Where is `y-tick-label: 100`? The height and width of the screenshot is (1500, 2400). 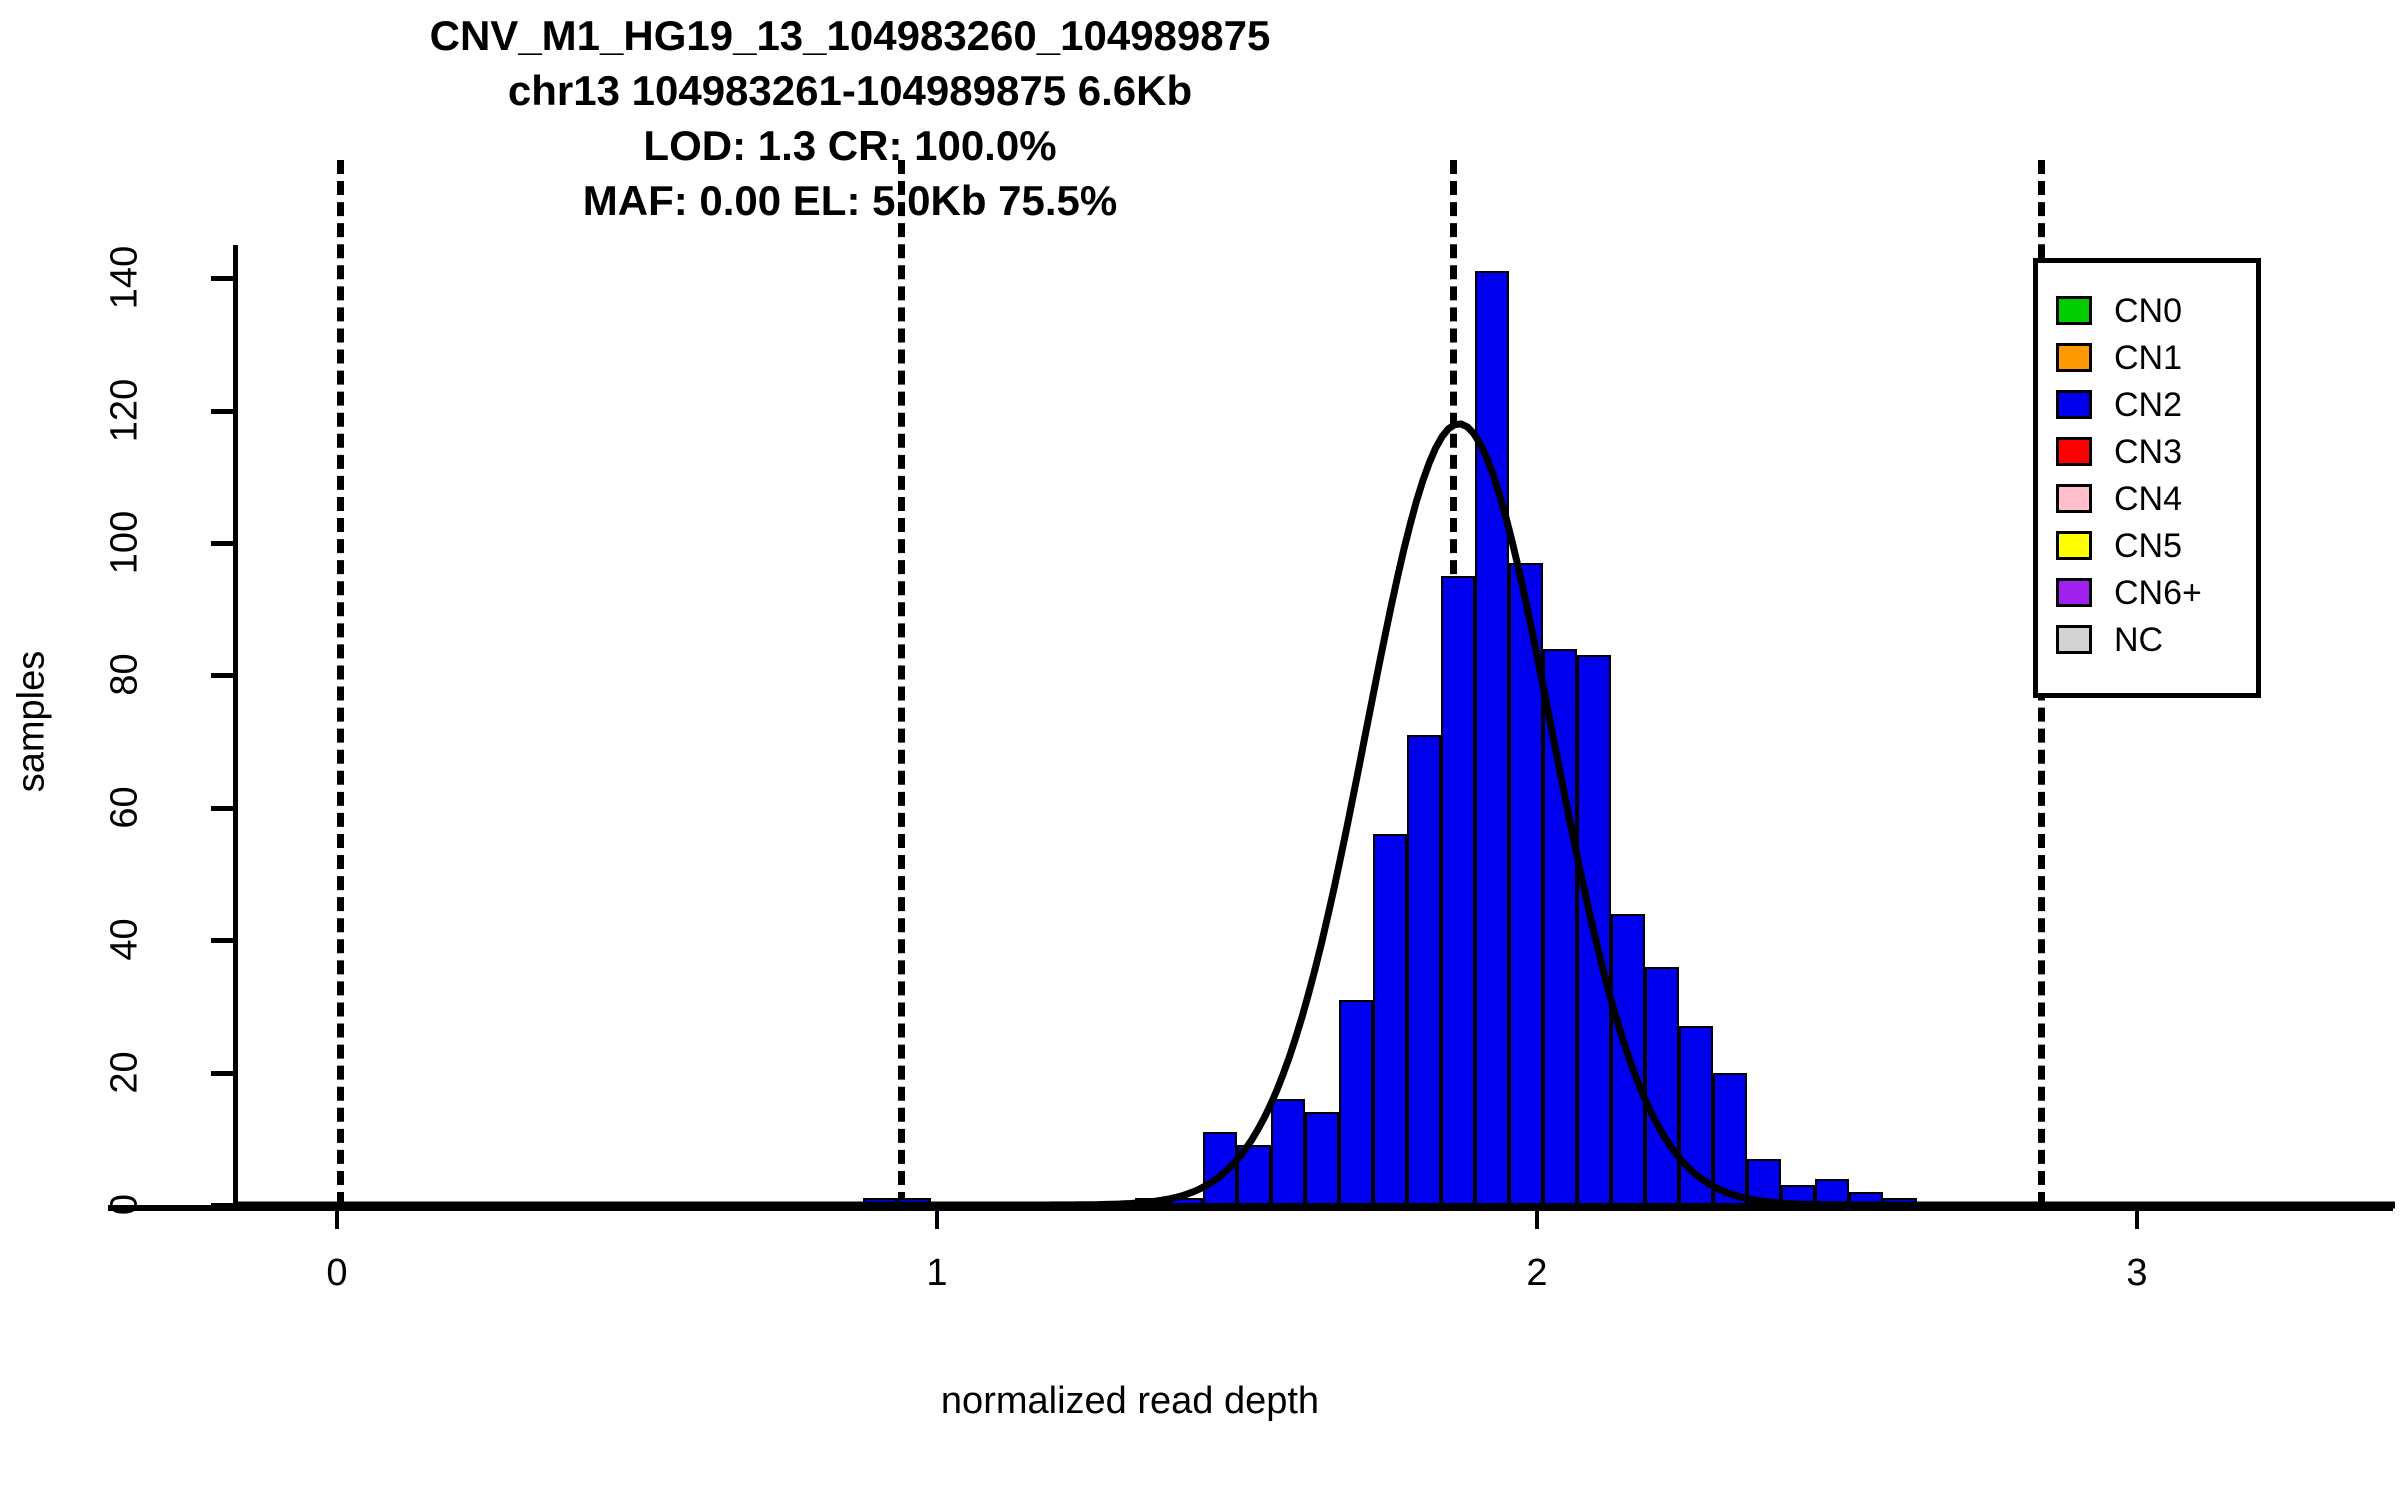
y-tick-label: 100 is located at coordinates (124, 542).